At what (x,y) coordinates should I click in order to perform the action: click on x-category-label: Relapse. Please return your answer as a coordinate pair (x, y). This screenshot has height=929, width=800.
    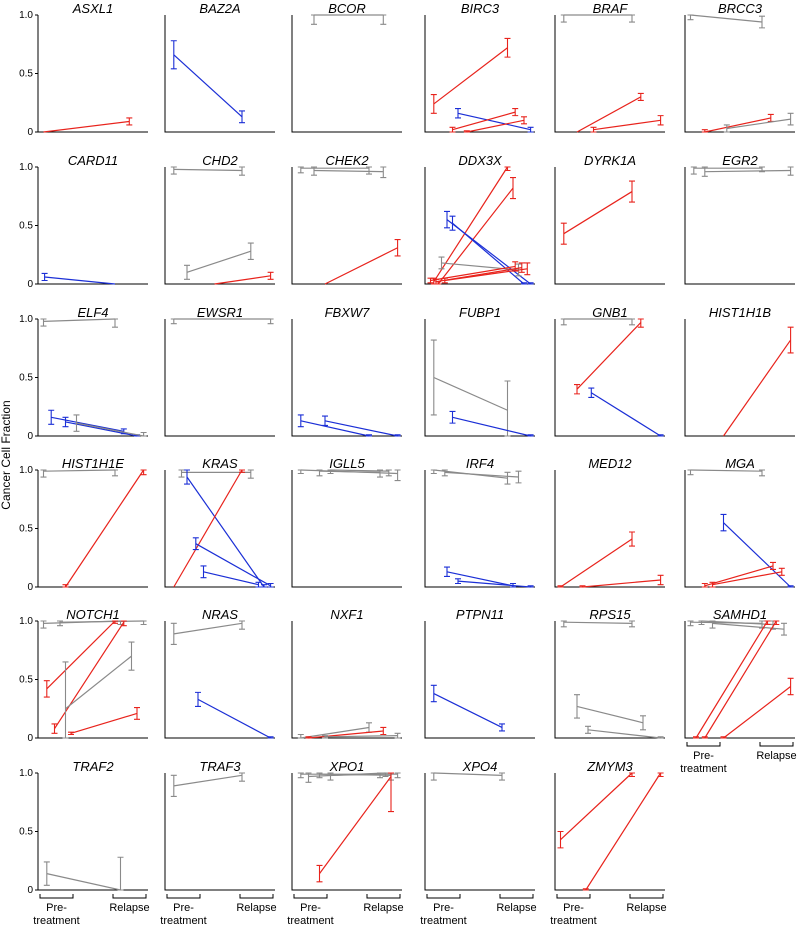
    Looking at the image, I should click on (129, 908).